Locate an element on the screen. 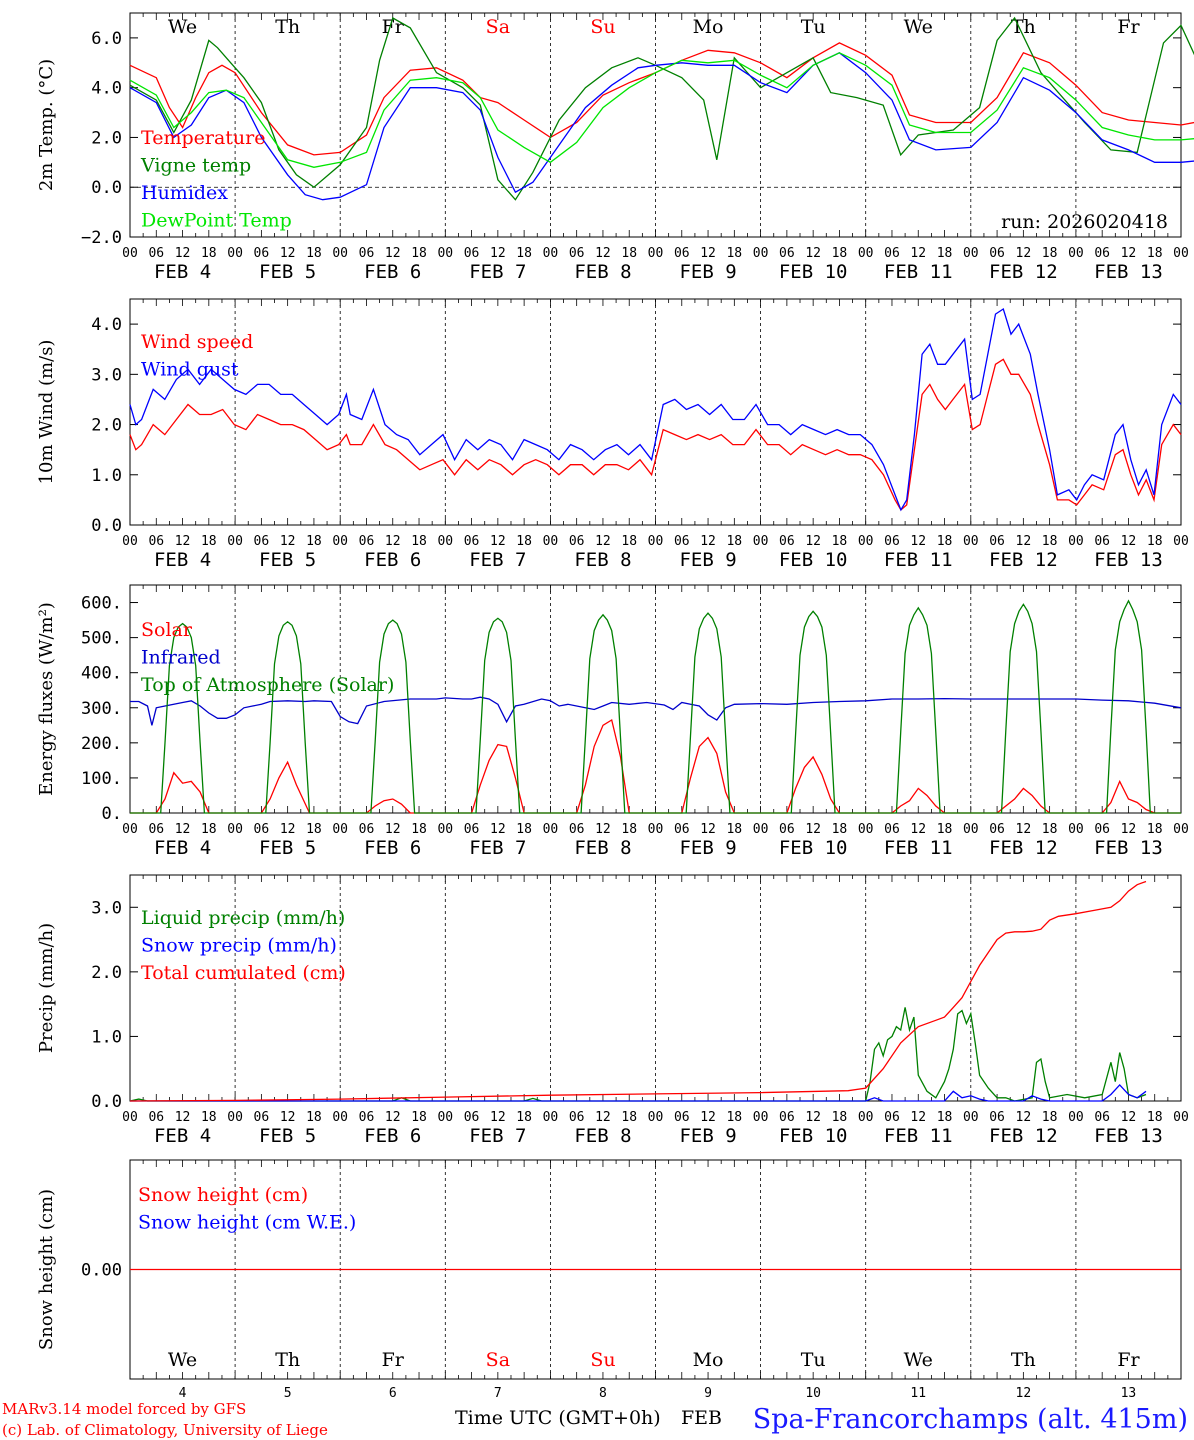 The height and width of the screenshot is (1440, 1194). location-title: Spa-Francorchamps (alt. 415m) is located at coordinates (970, 1419).